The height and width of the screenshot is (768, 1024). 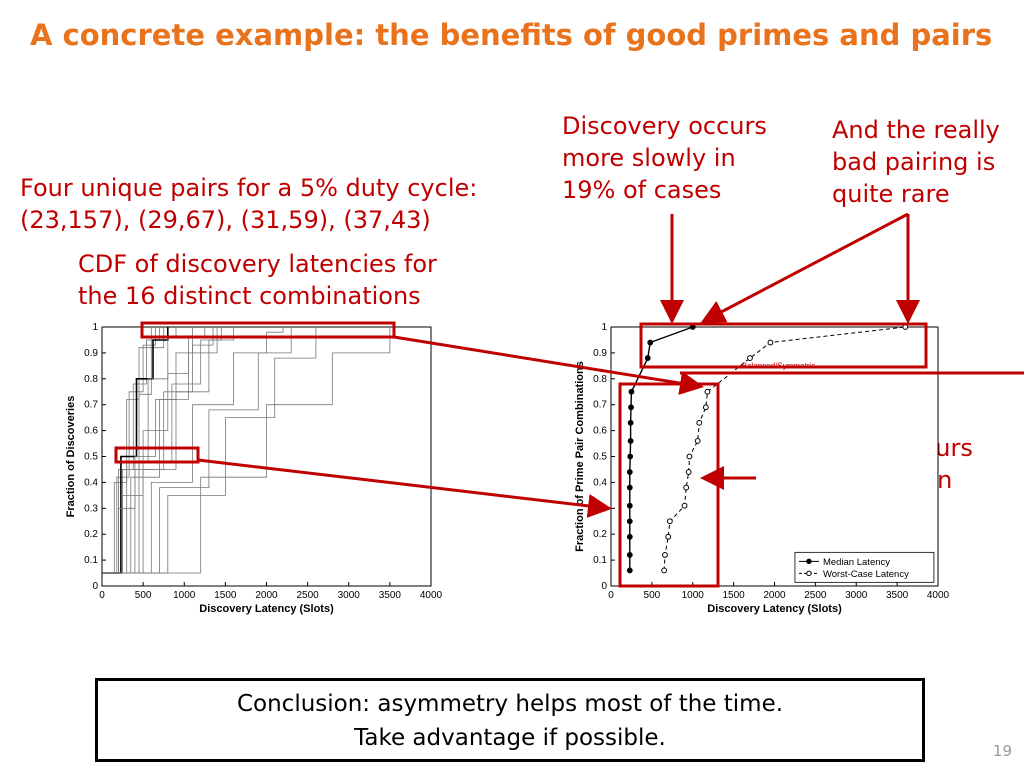 I want to click on arrow-mid-connector, so click(x=404, y=488).